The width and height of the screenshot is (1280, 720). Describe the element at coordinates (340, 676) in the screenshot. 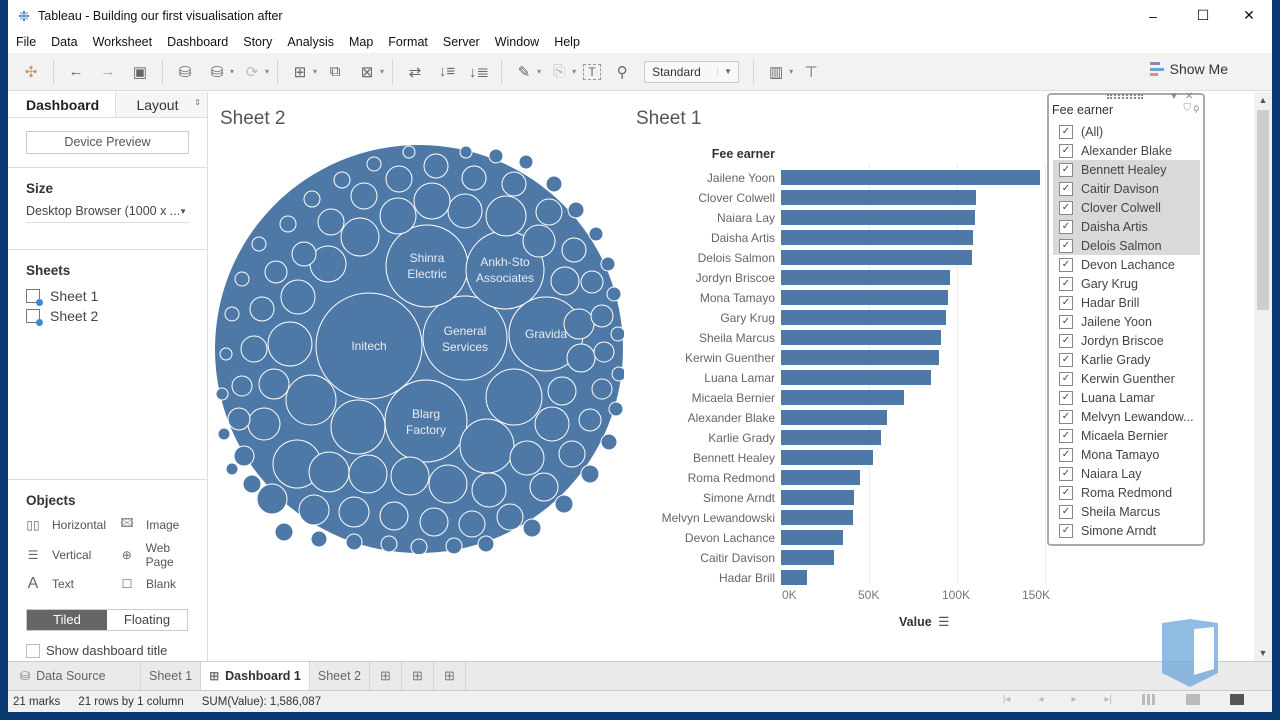

I see `tab-sheet2: Sheet 2` at that location.